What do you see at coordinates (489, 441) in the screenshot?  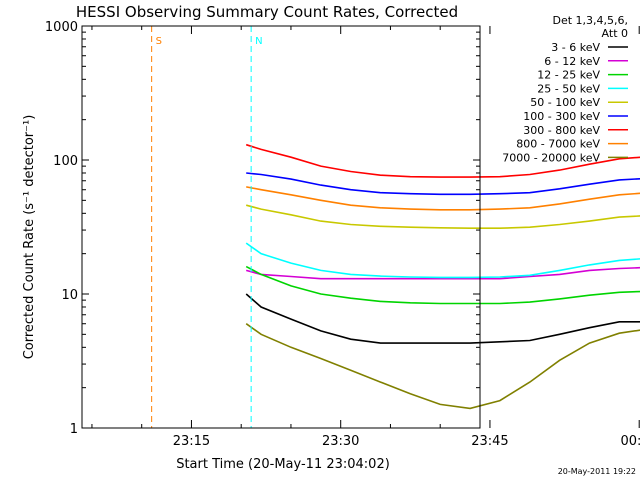 I see `x-tick-label: 23:45` at bounding box center [489, 441].